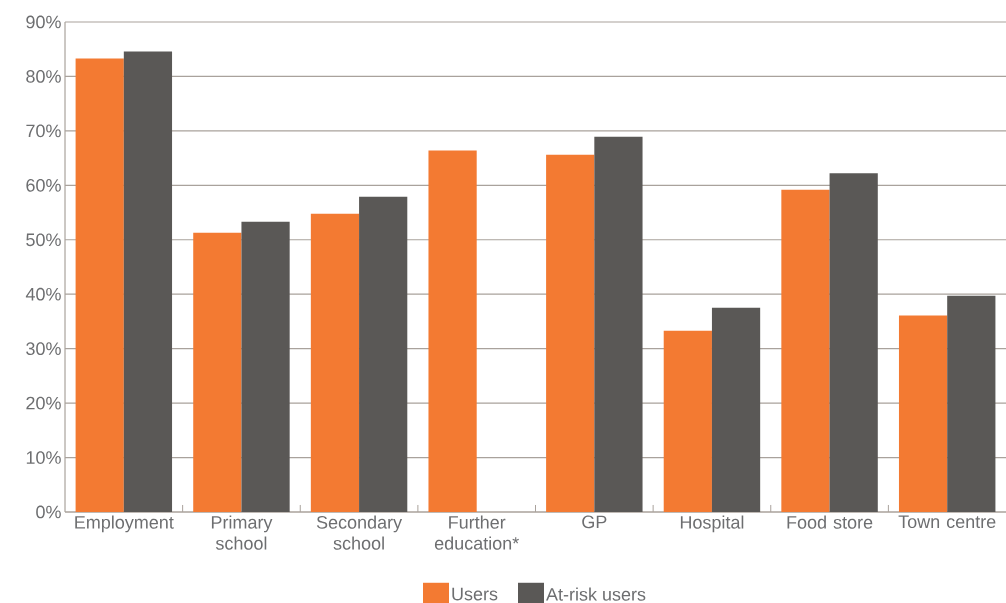  I want to click on x-tick-label: Employment, so click(124, 524).